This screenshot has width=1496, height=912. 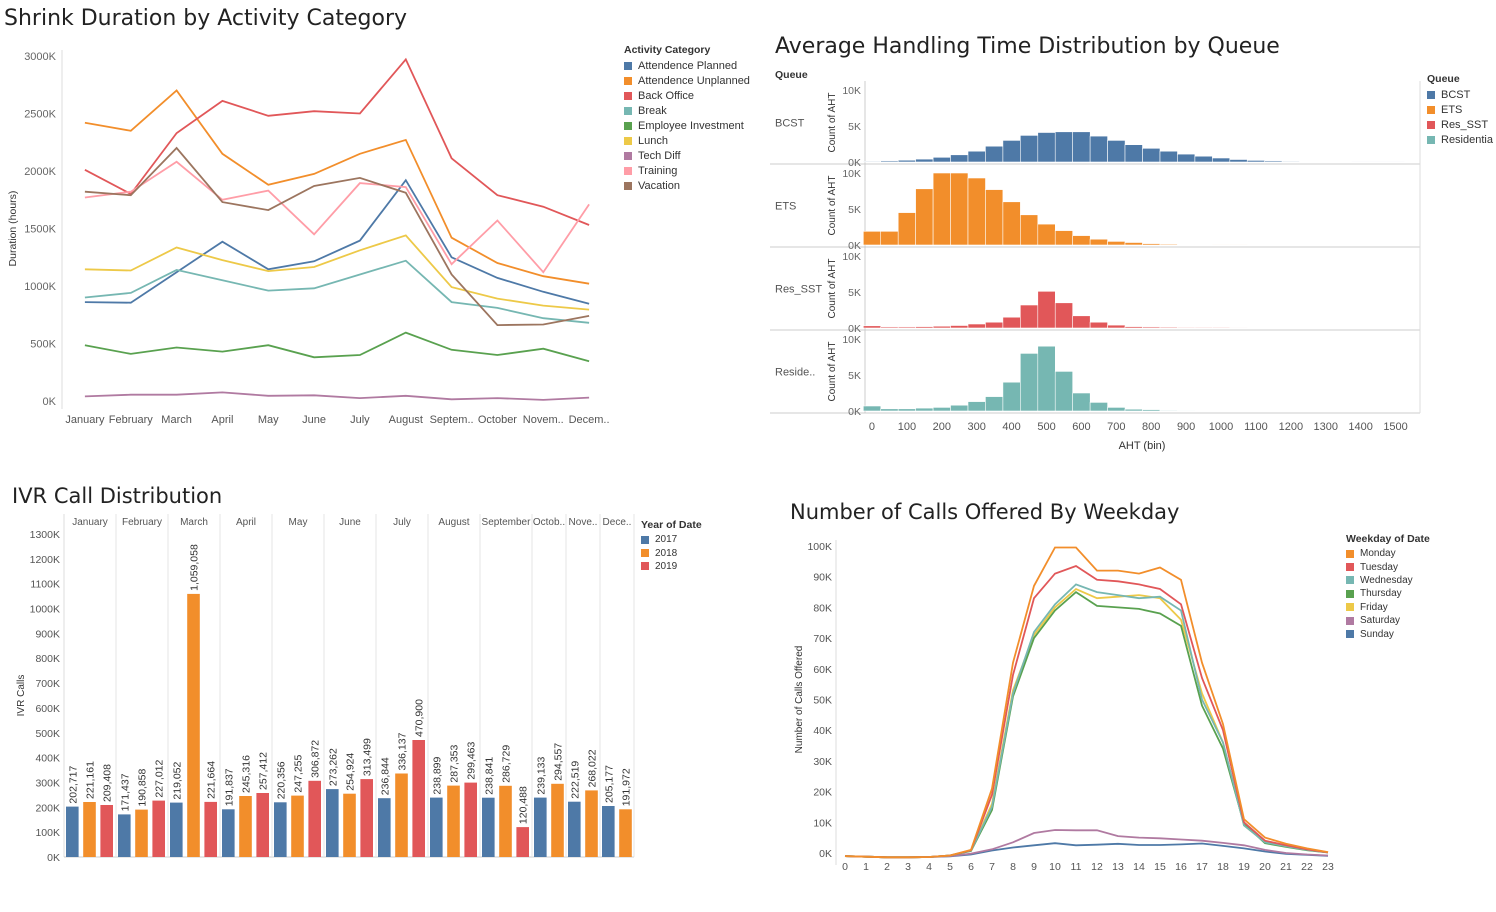 I want to click on y-axis-label: Count of AHT, so click(x=832, y=205).